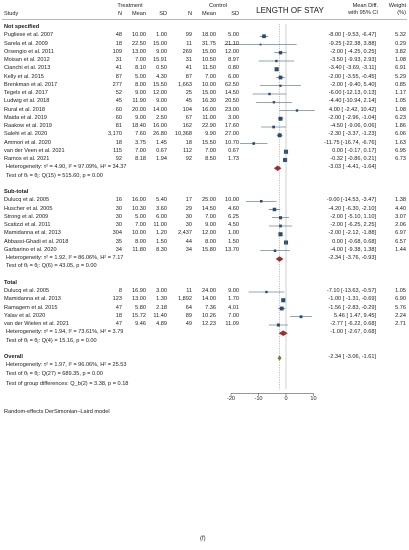 This screenshot has width=409, height=550. Describe the element at coordinates (354, 150) in the screenshot. I see `effect-ci-label: 0.00 [ -0.17, 0.17]` at that location.